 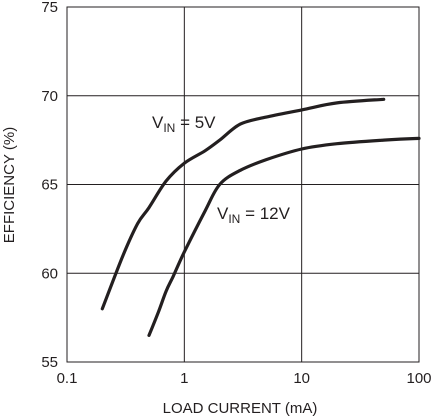 I want to click on series-label-vin-12v: VIN = 12V, so click(x=254, y=215).